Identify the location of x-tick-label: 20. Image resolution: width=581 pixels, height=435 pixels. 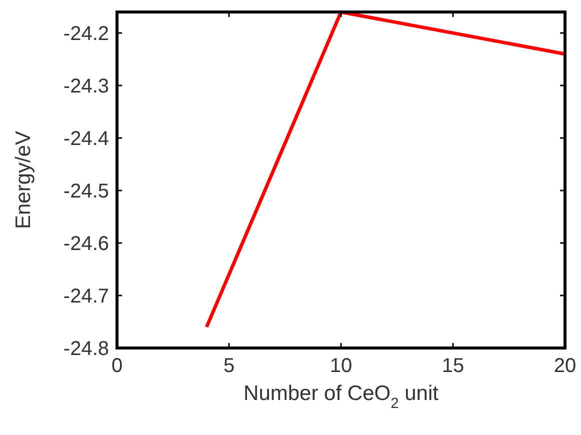
(565, 366).